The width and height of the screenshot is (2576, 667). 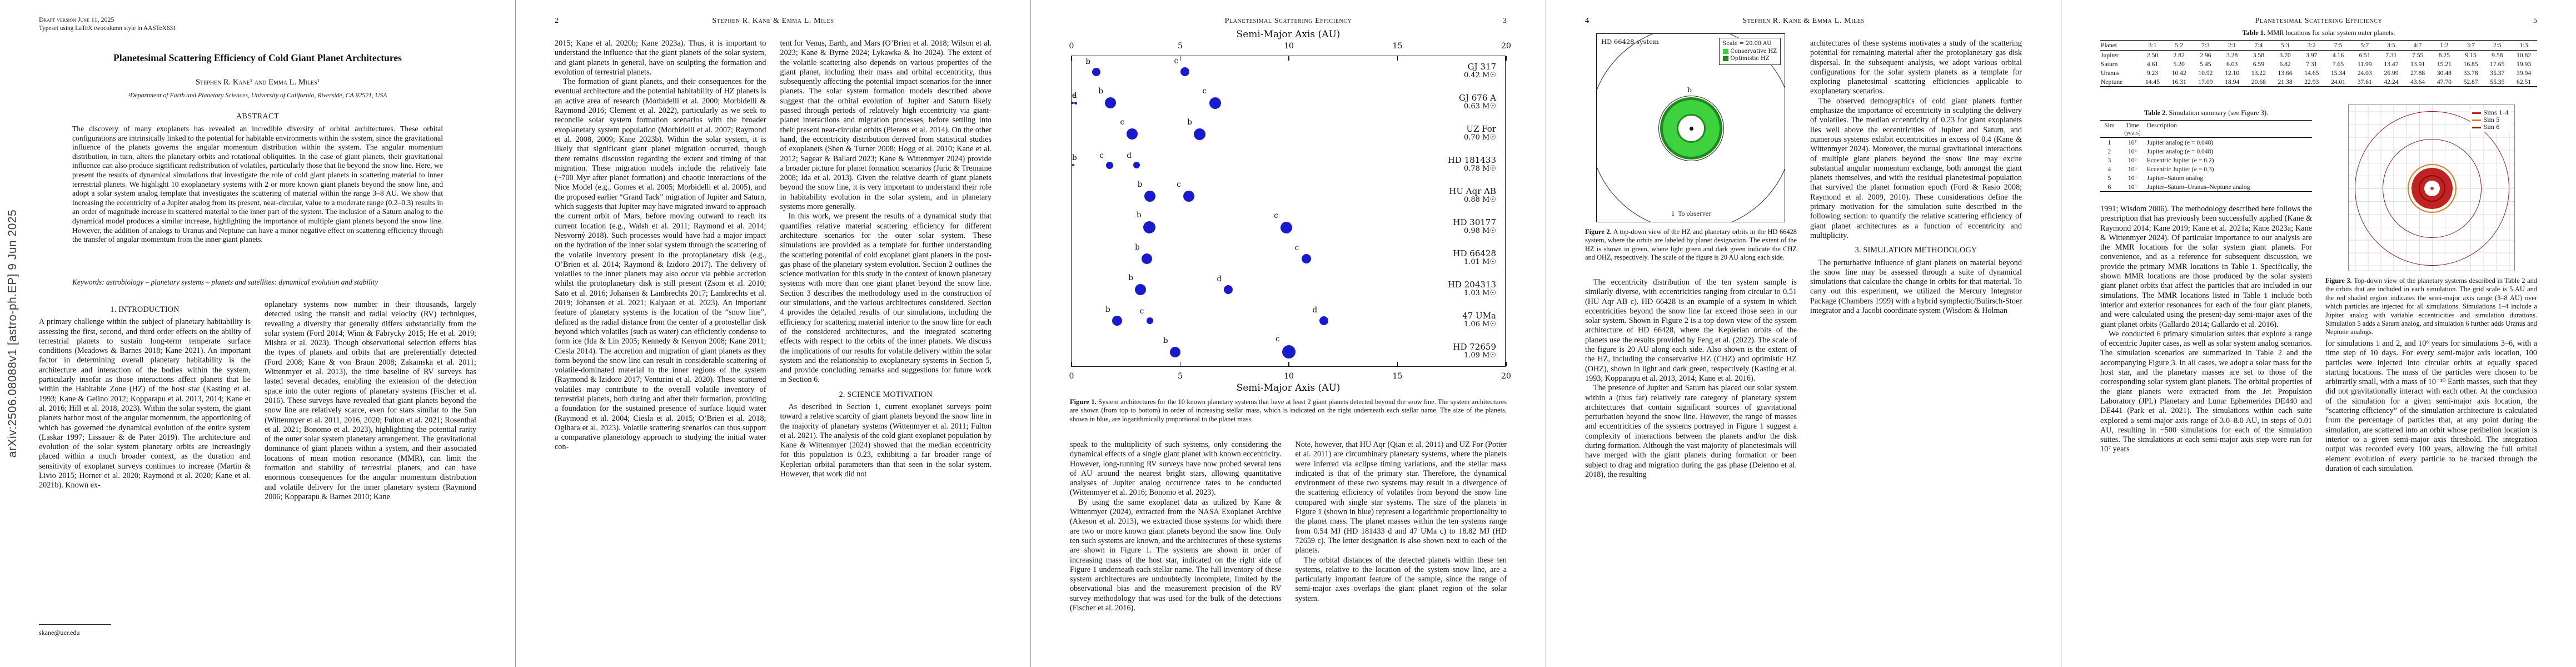 What do you see at coordinates (1315, 310) in the screenshot?
I see `planet-letter: d` at bounding box center [1315, 310].